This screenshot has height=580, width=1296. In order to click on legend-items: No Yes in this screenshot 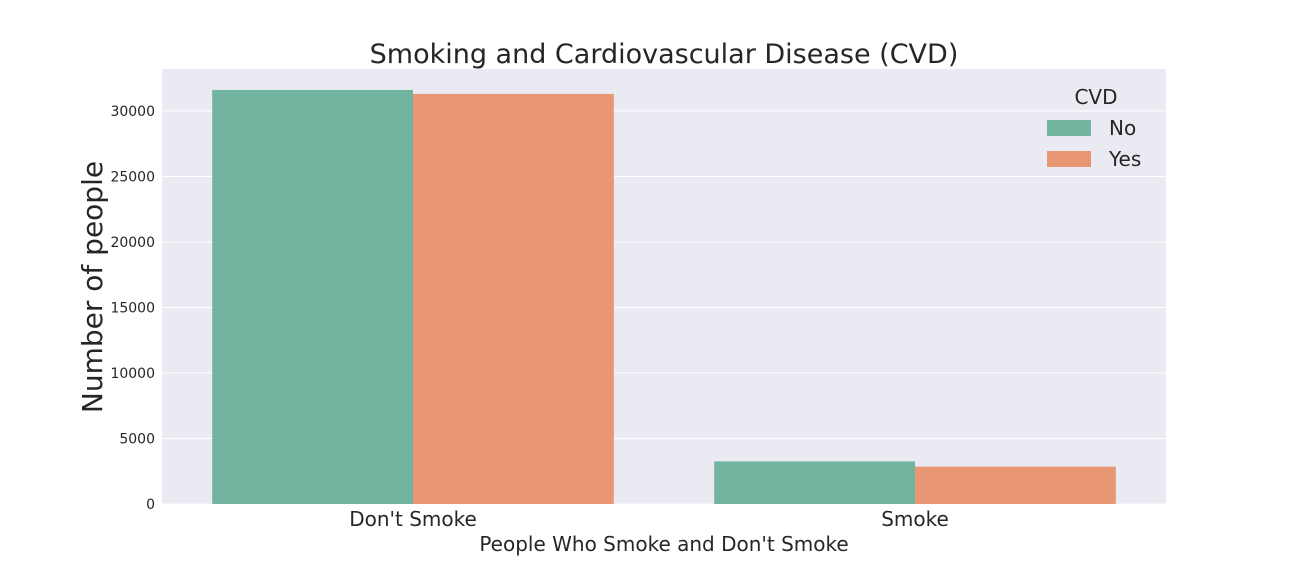, I will do `click(1094, 143)`.